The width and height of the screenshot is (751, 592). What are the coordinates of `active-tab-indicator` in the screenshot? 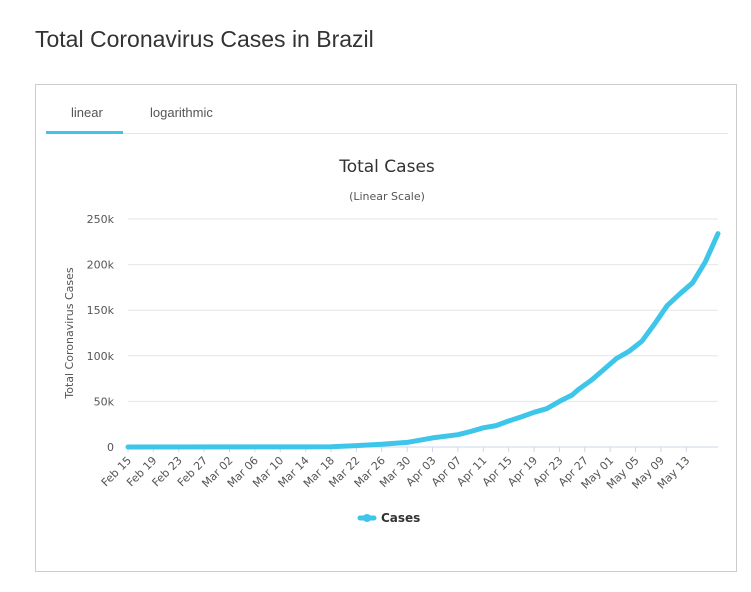 It's located at (84, 132).